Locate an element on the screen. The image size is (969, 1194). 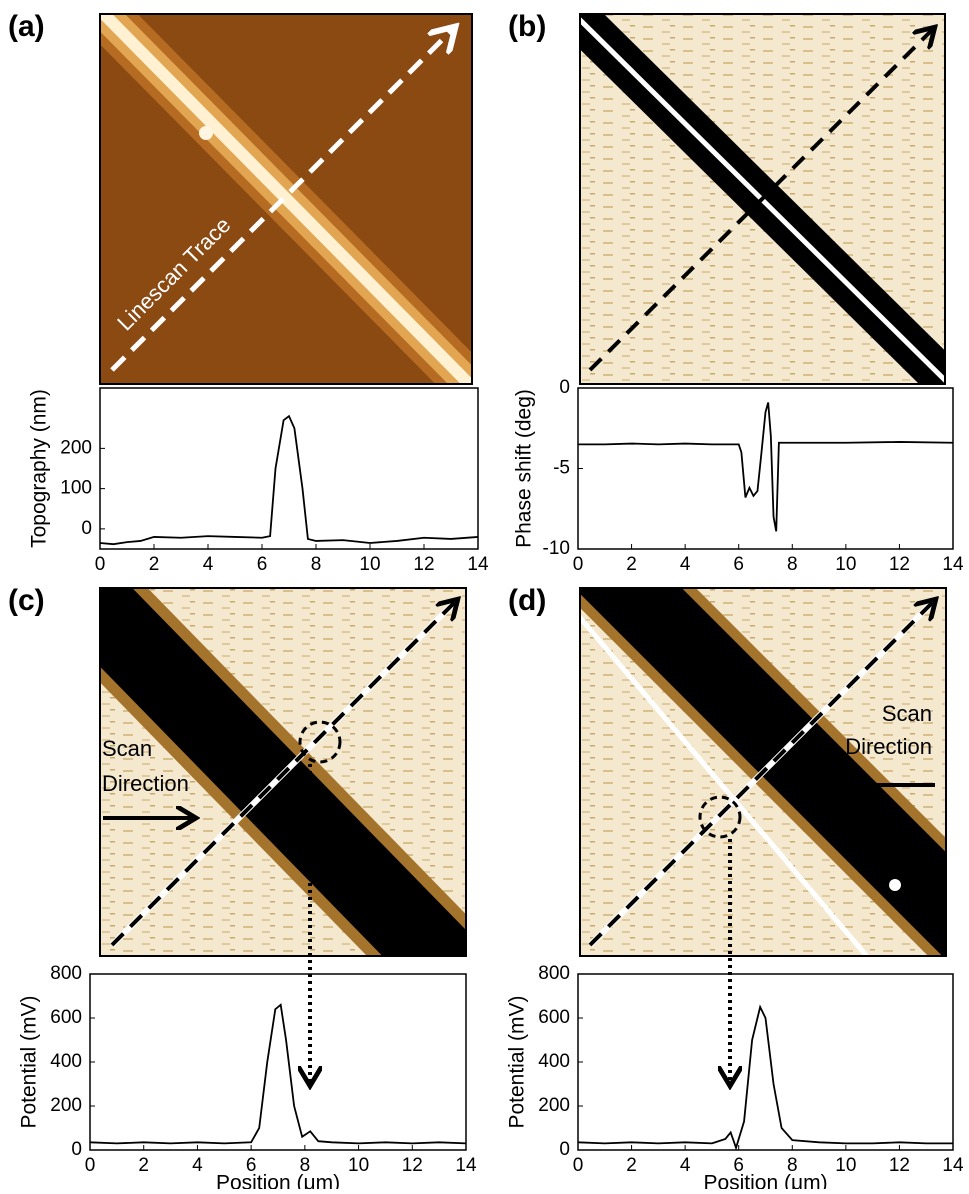
y-tick-label: -5 is located at coordinates (561, 468).